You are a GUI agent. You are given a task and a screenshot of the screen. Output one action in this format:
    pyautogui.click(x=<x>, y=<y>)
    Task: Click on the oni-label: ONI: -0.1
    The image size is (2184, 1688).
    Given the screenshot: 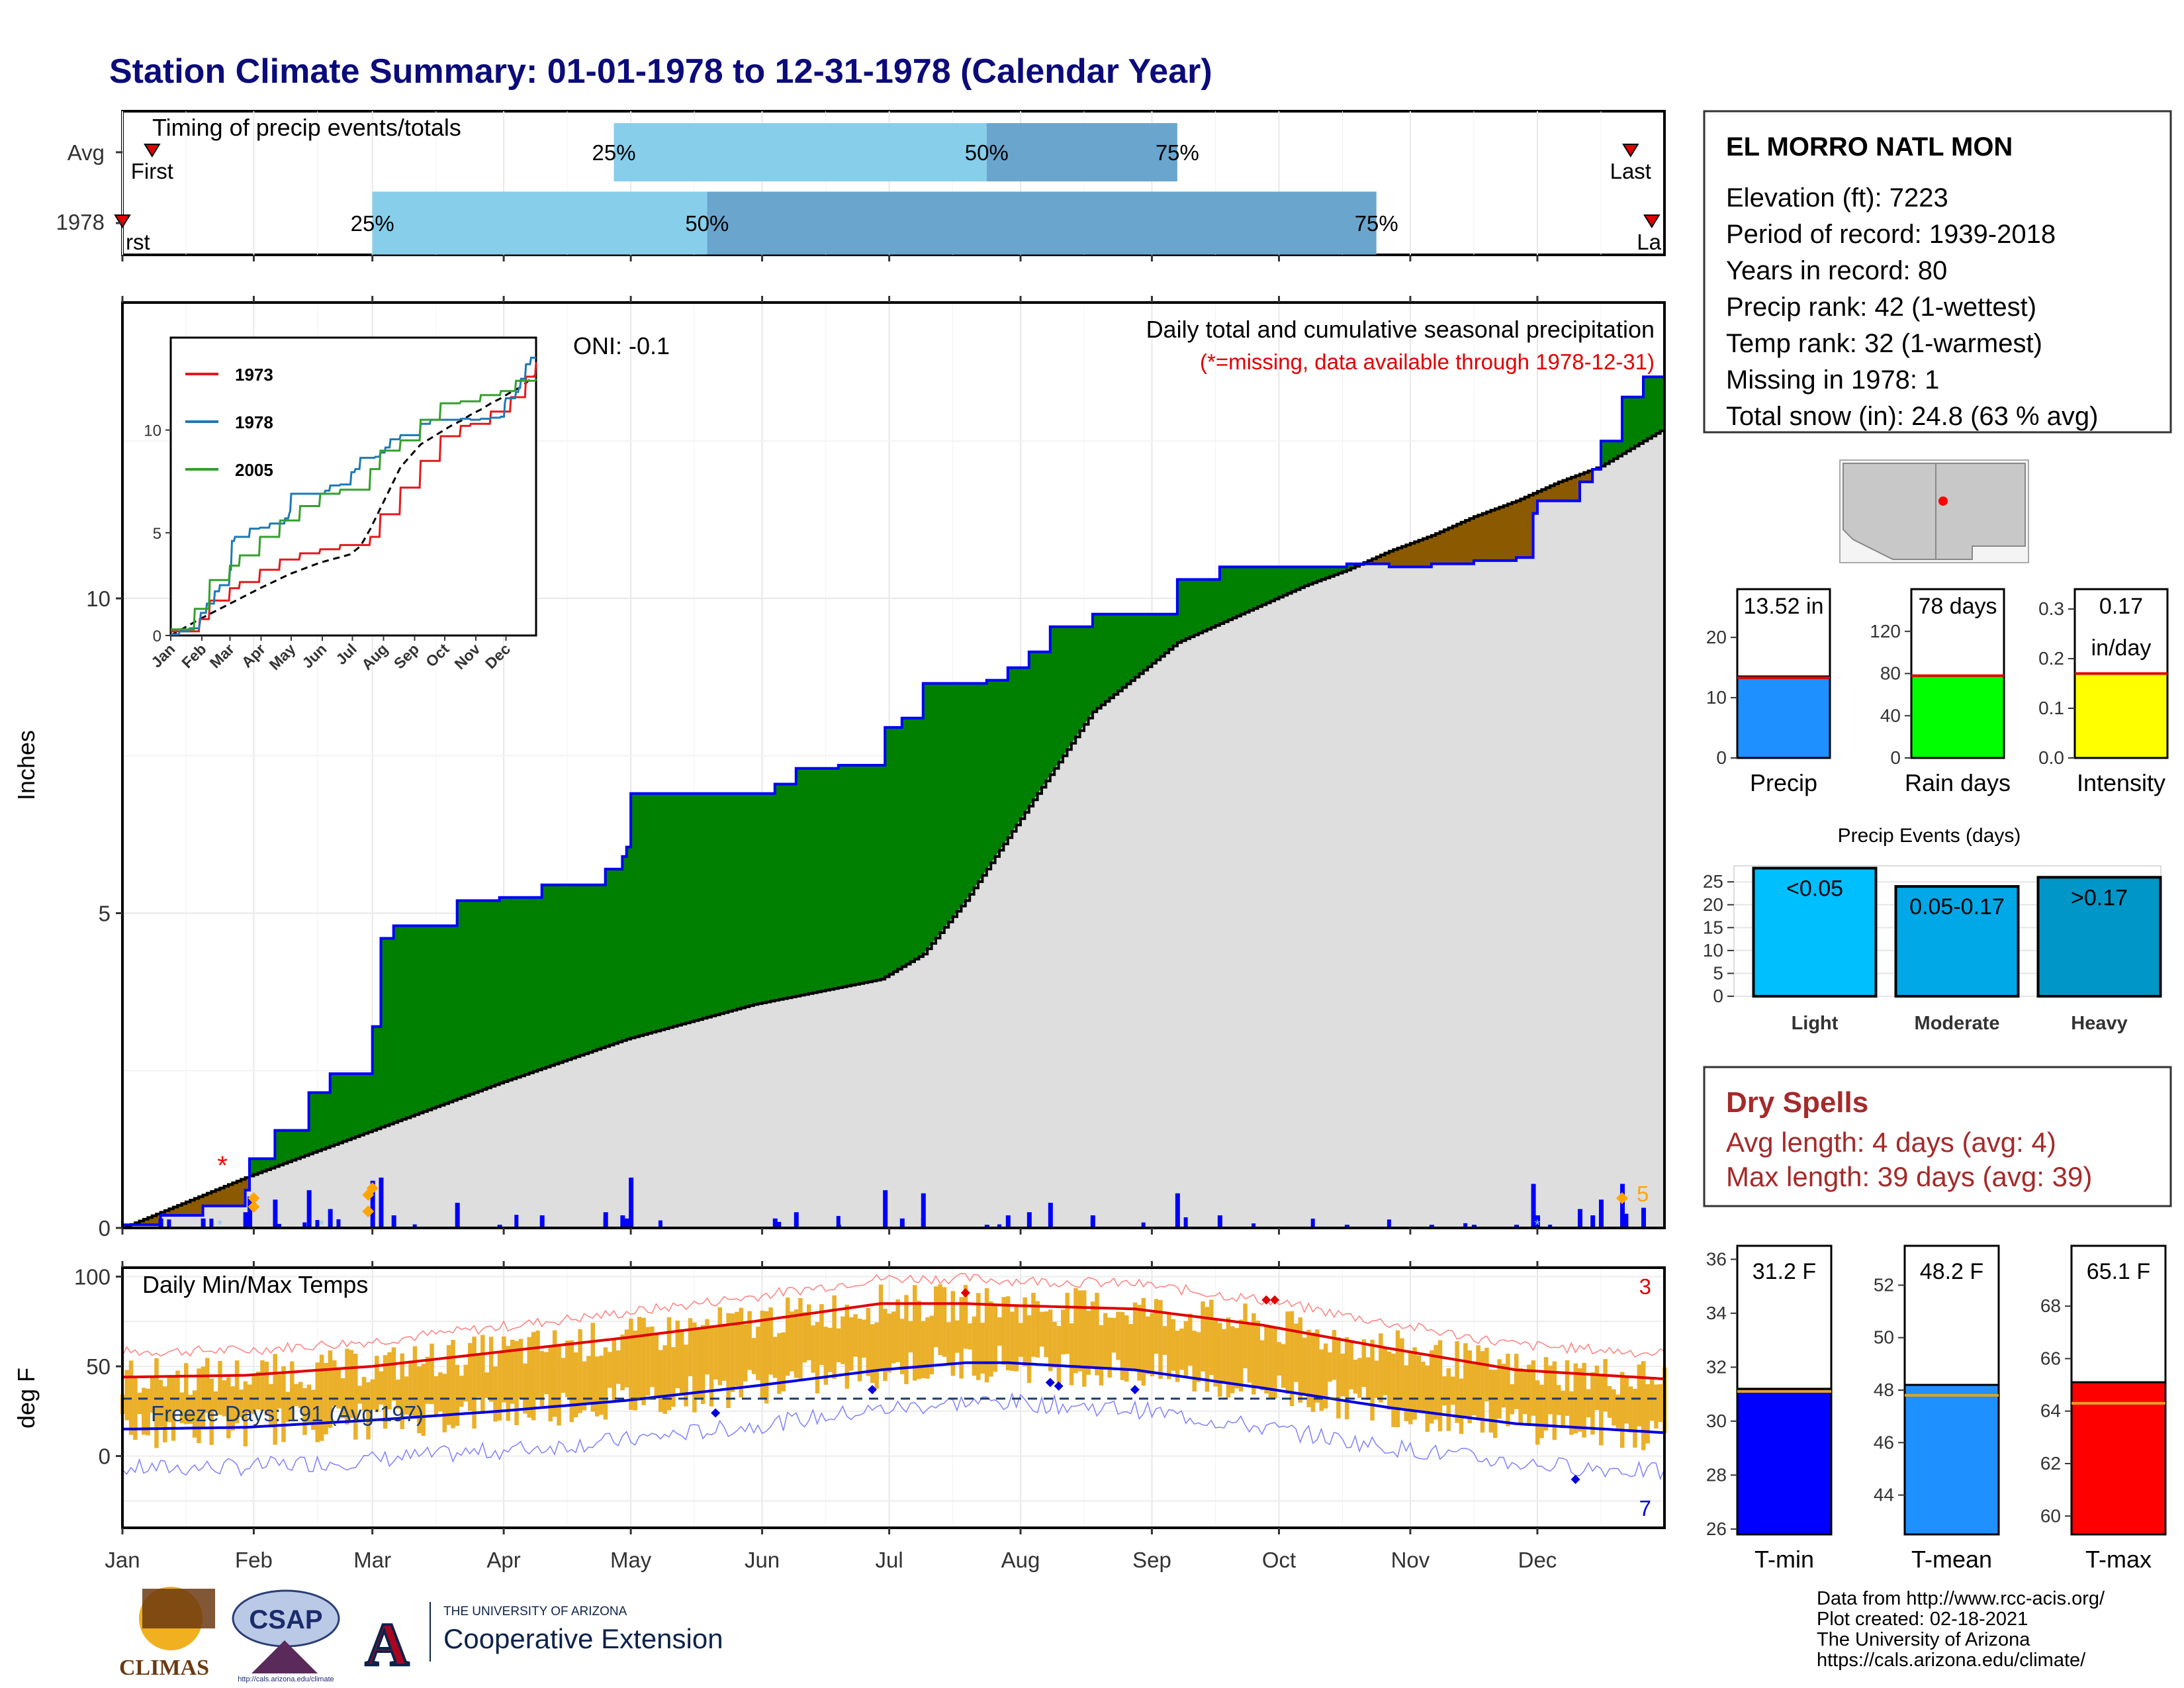 What is the action you would take?
    pyautogui.click(x=621, y=345)
    